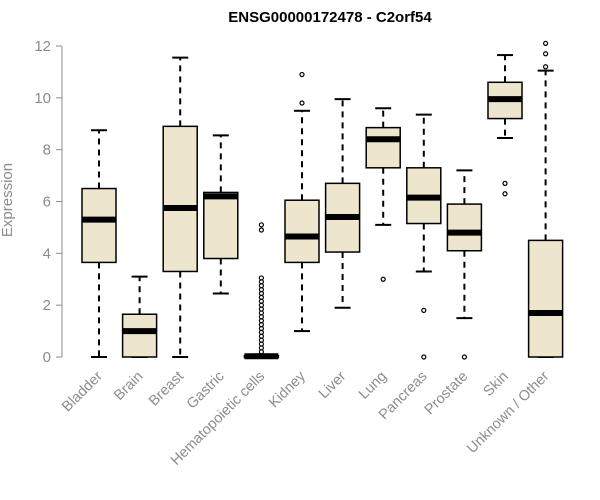  Describe the element at coordinates (8, 200) in the screenshot. I see `y-axis-label: Expression` at that location.